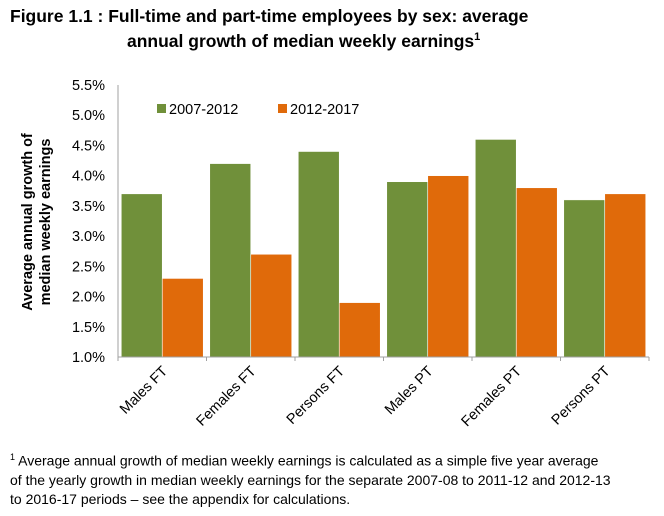 The height and width of the screenshot is (516, 664). What do you see at coordinates (182, 318) in the screenshot?
I see `bar-2012-2017-males-ft` at bounding box center [182, 318].